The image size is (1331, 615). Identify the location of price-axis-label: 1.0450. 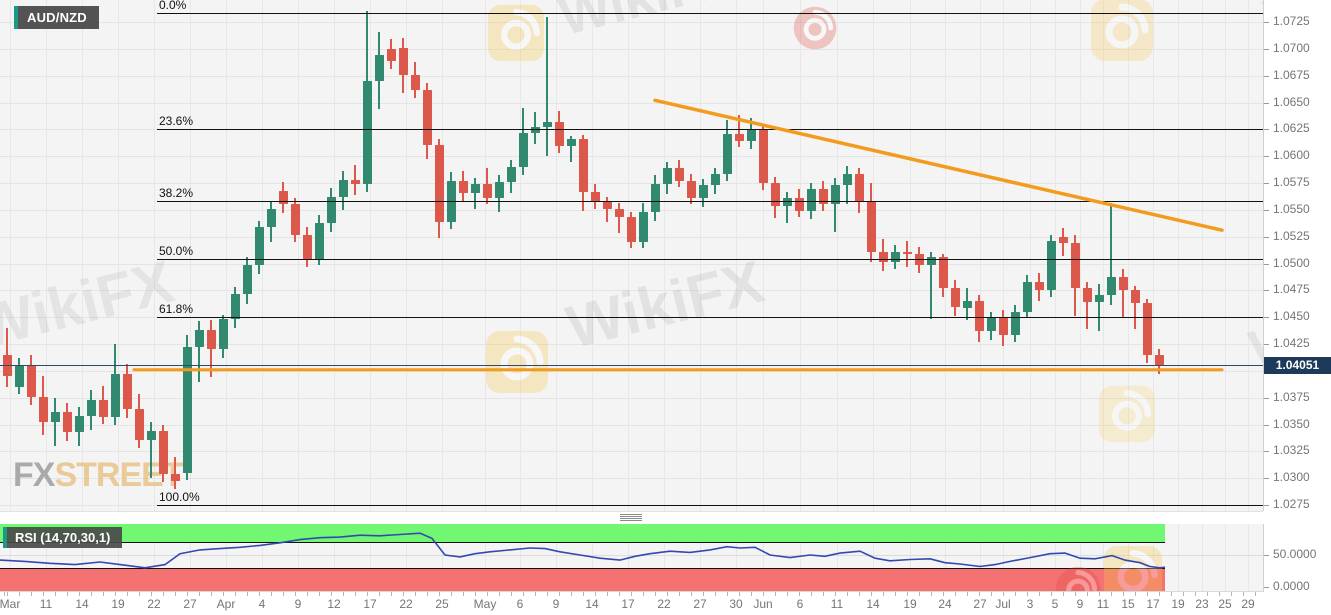
(1291, 316).